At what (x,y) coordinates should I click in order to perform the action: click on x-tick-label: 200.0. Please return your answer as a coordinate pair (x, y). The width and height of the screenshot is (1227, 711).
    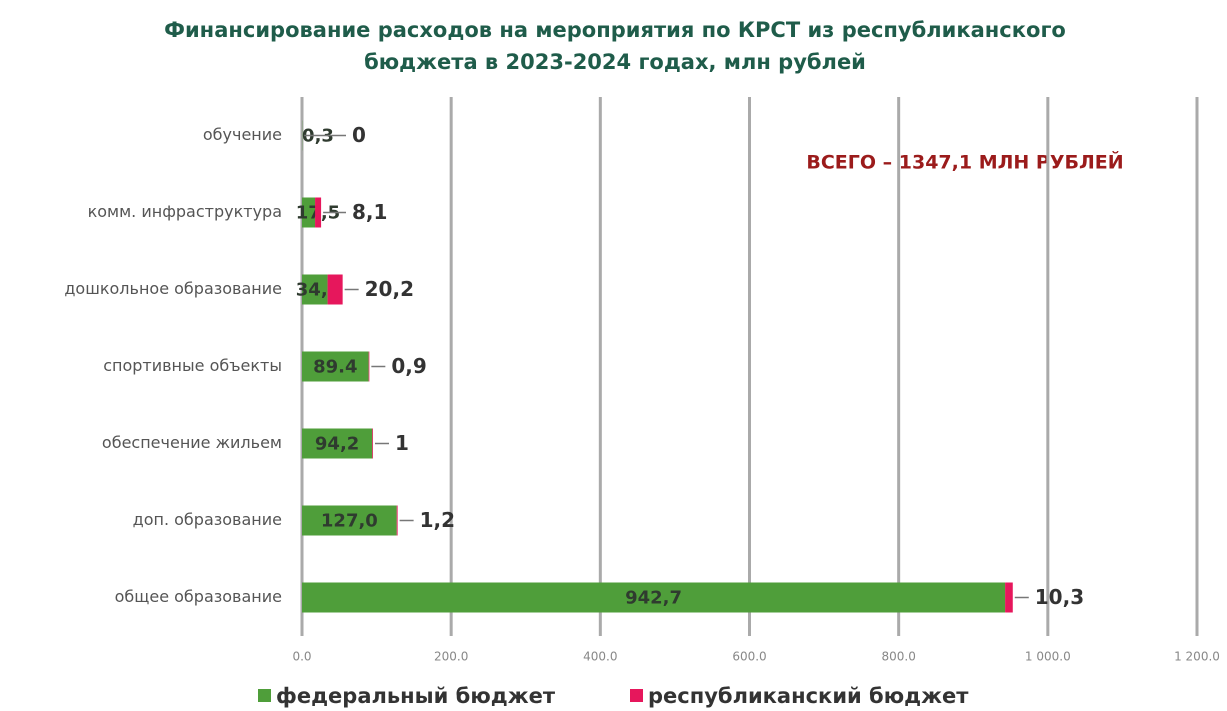
    Looking at the image, I should click on (451, 657).